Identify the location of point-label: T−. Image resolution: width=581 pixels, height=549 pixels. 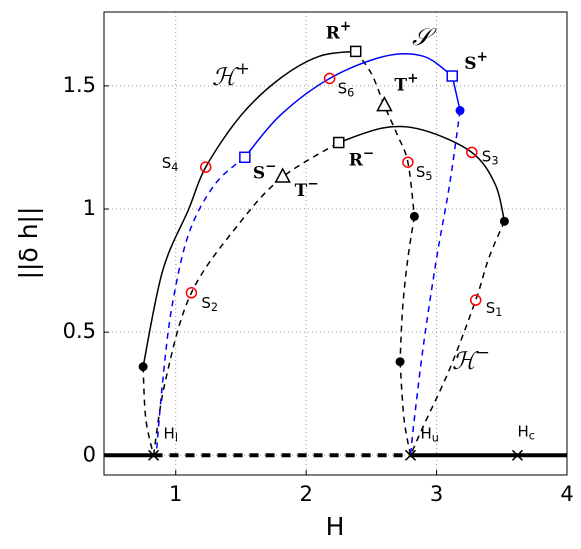
(307, 188).